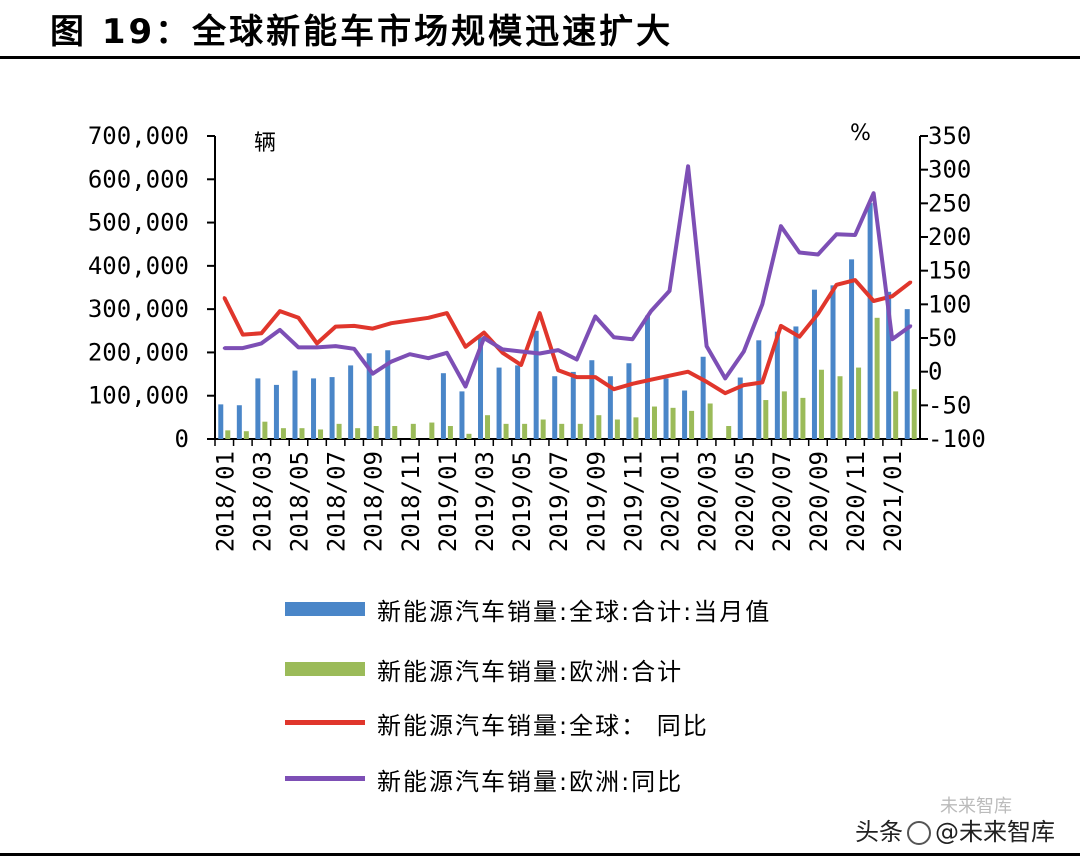 Image resolution: width=1080 pixels, height=865 pixels. Describe the element at coordinates (325, 722) in the screenshot. I see `legend-swatch-global-yoy` at that location.